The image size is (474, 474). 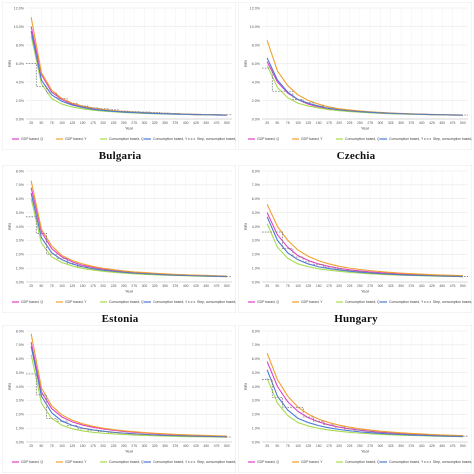 I want to click on legend-label: Step, consumption based, Y, so click(x=452, y=462).